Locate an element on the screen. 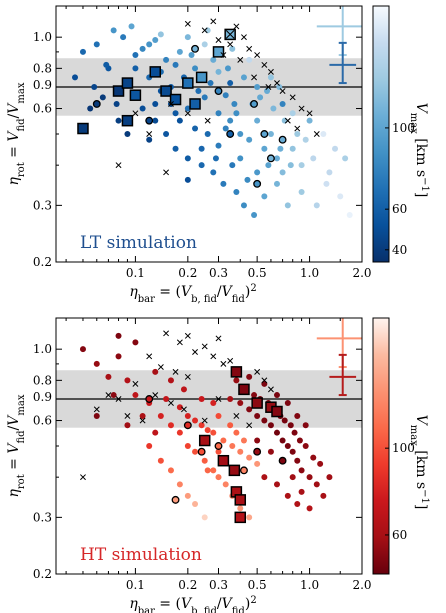  x-tick-label: 0.1 is located at coordinates (135, 585).